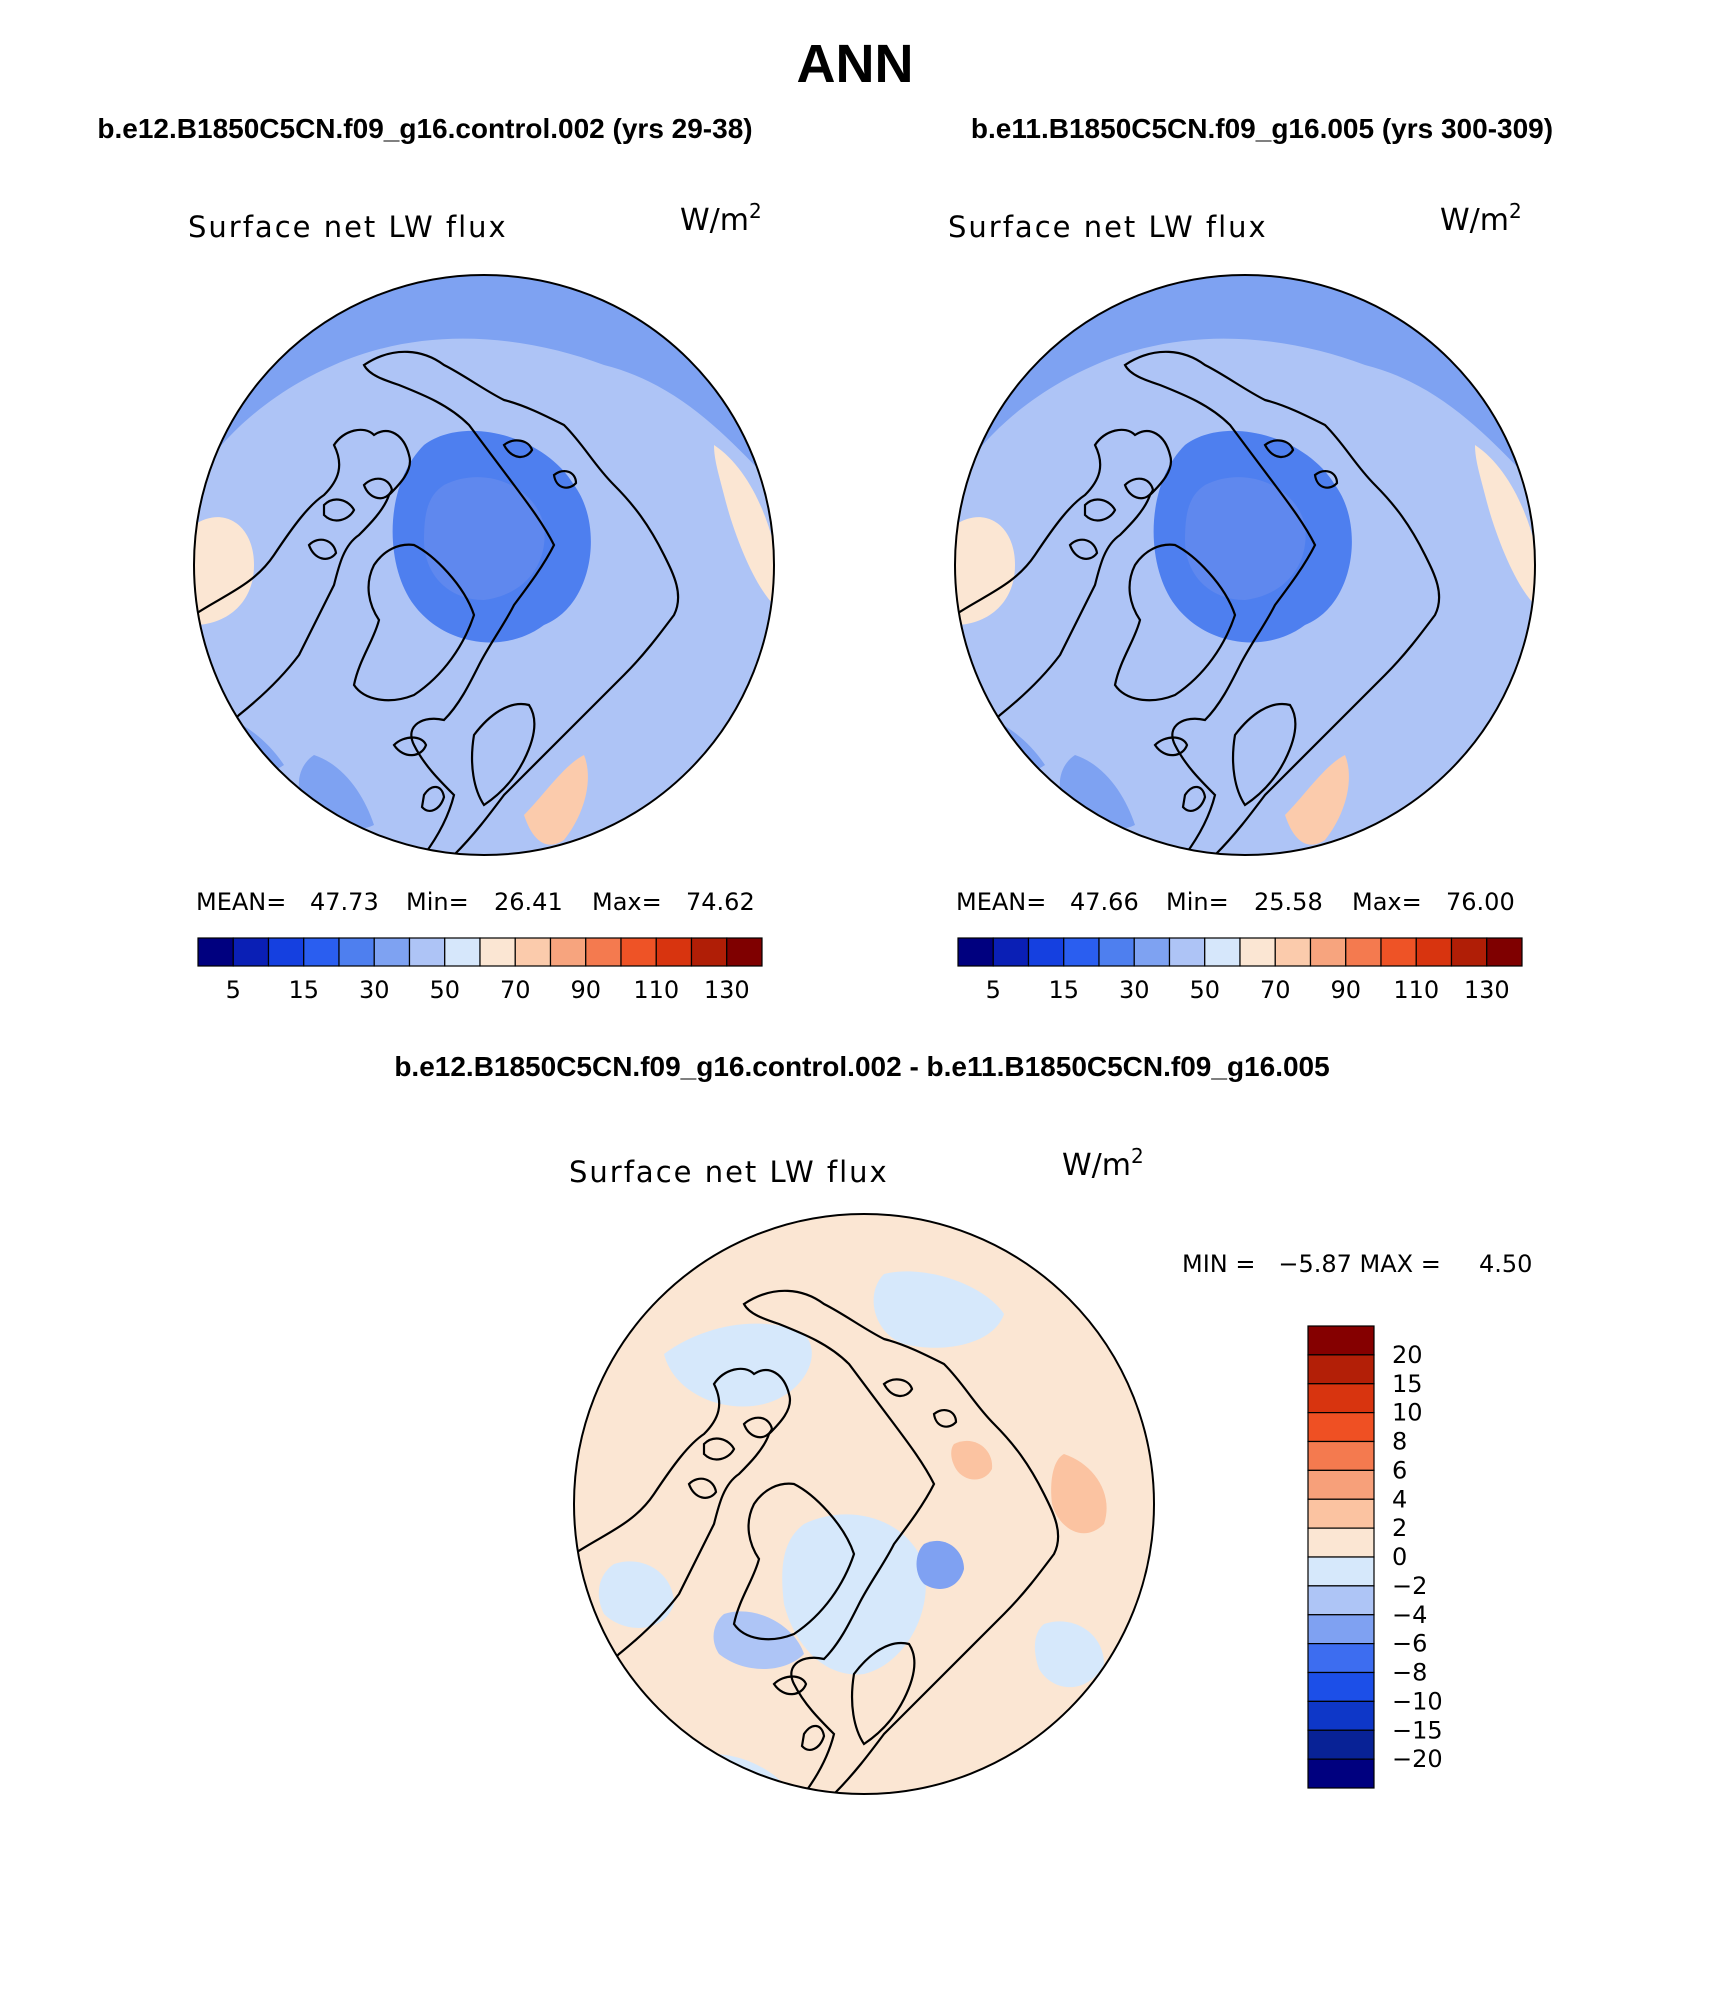 The width and height of the screenshot is (1710, 2006). What do you see at coordinates (374, 990) in the screenshot?
I see `panel-1-colorbar-label: 30` at bounding box center [374, 990].